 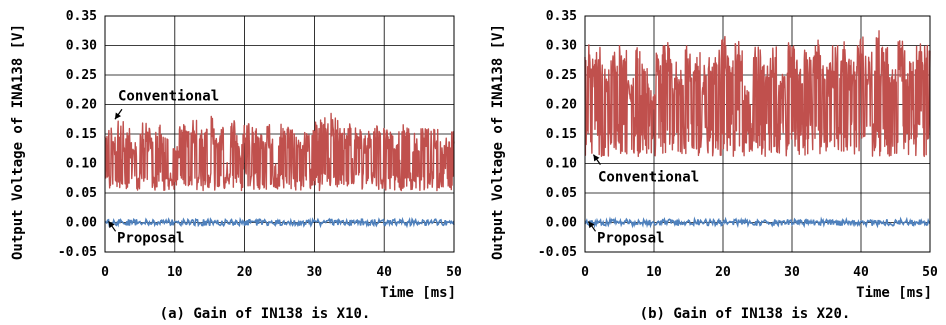 What do you see at coordinates (648, 177) in the screenshot?
I see `label-conventional-b: Conventional` at bounding box center [648, 177].